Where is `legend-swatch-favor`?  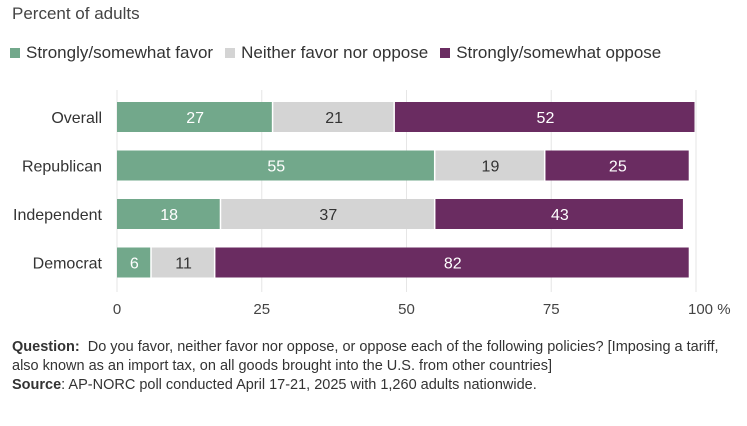 legend-swatch-favor is located at coordinates (15, 53).